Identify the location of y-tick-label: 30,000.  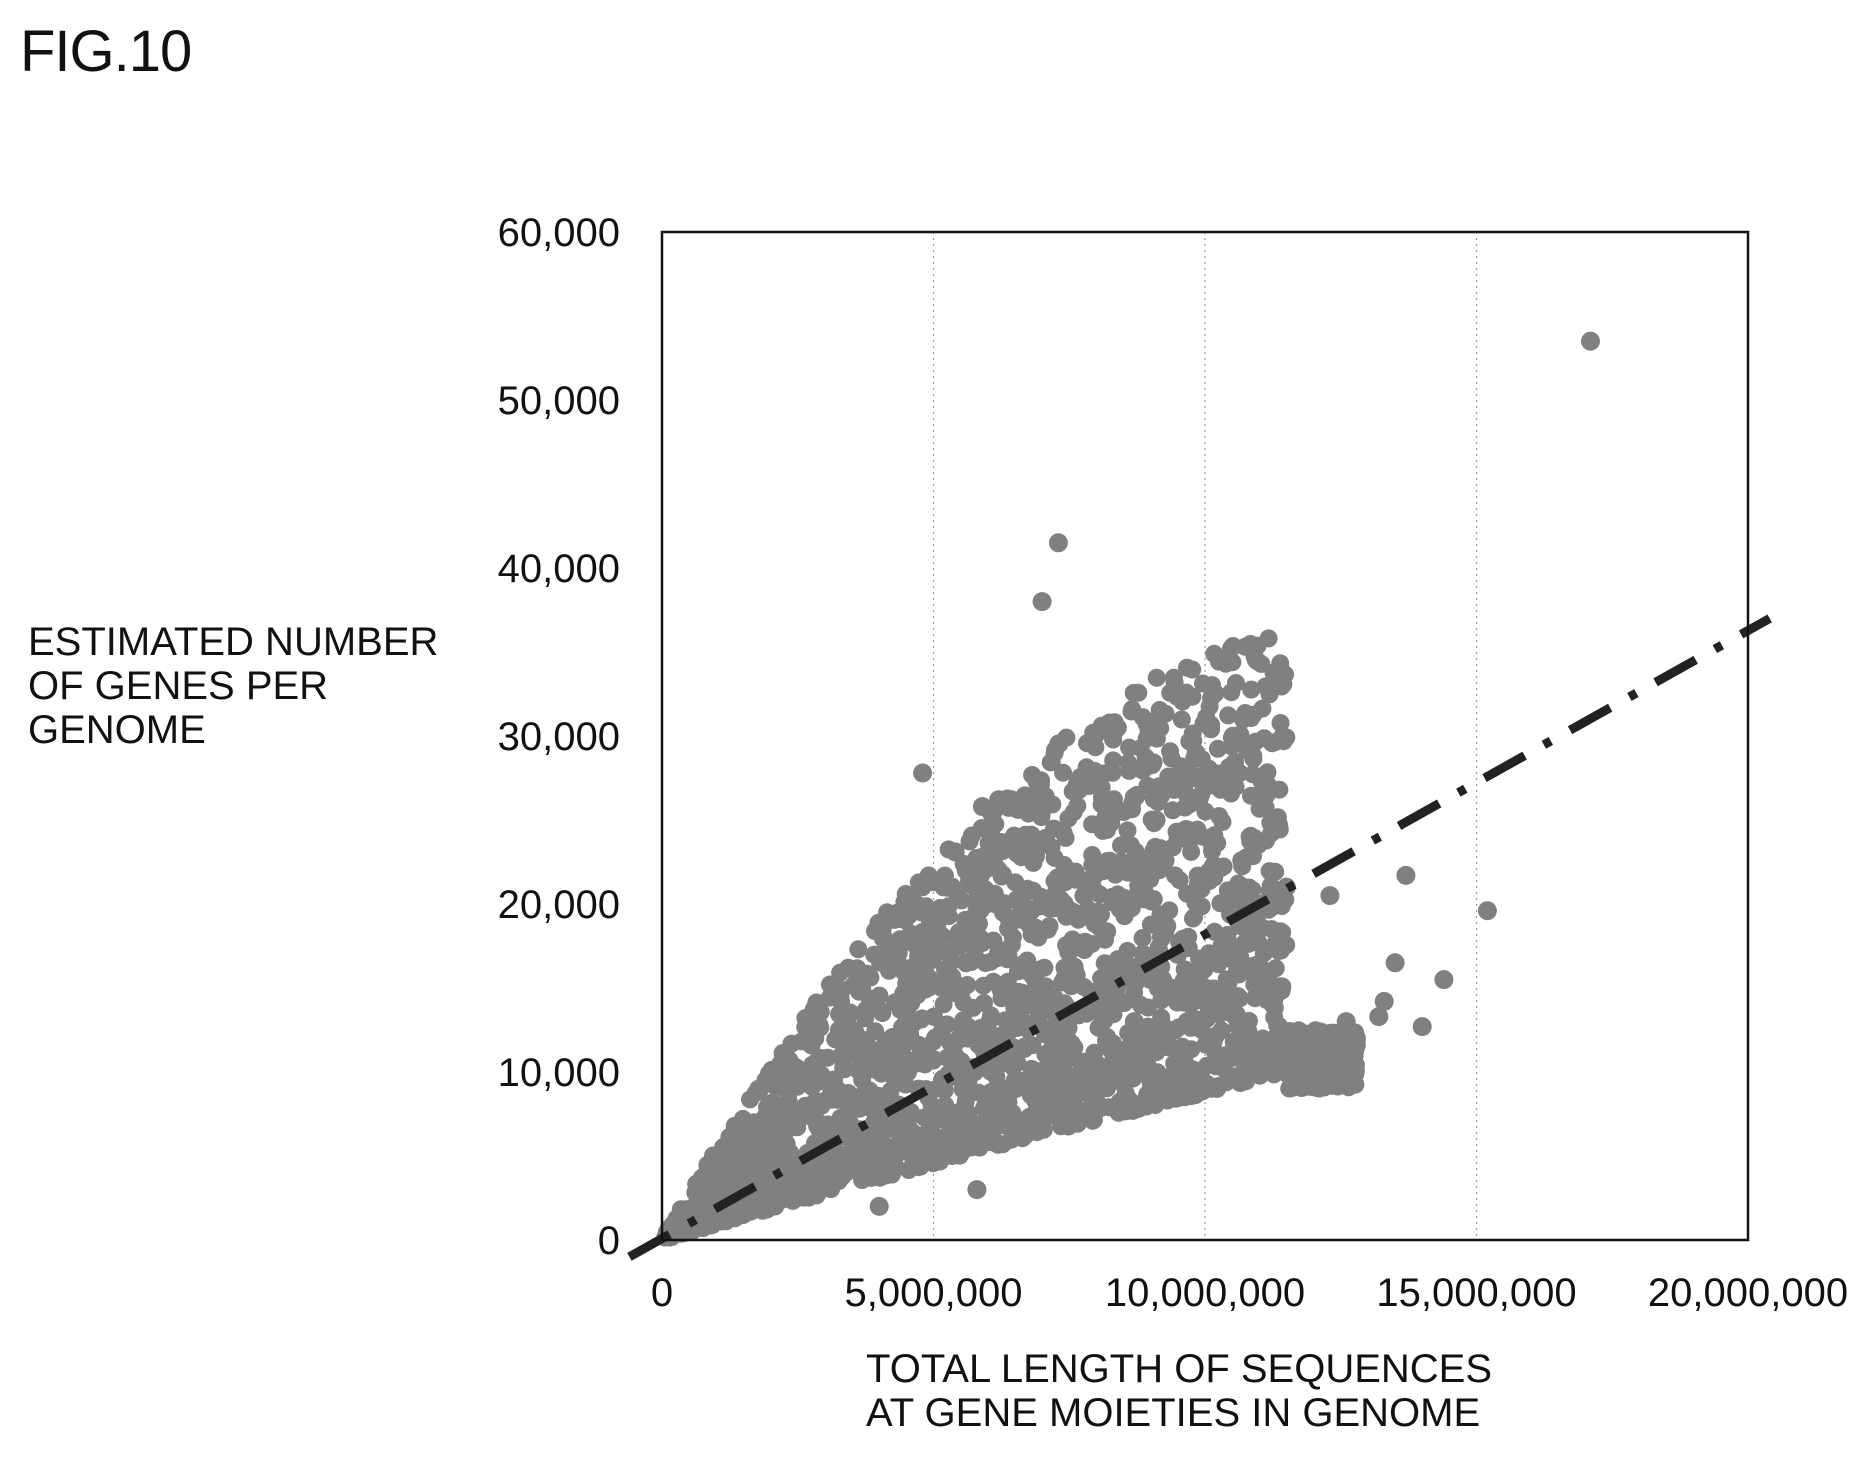
(559, 737).